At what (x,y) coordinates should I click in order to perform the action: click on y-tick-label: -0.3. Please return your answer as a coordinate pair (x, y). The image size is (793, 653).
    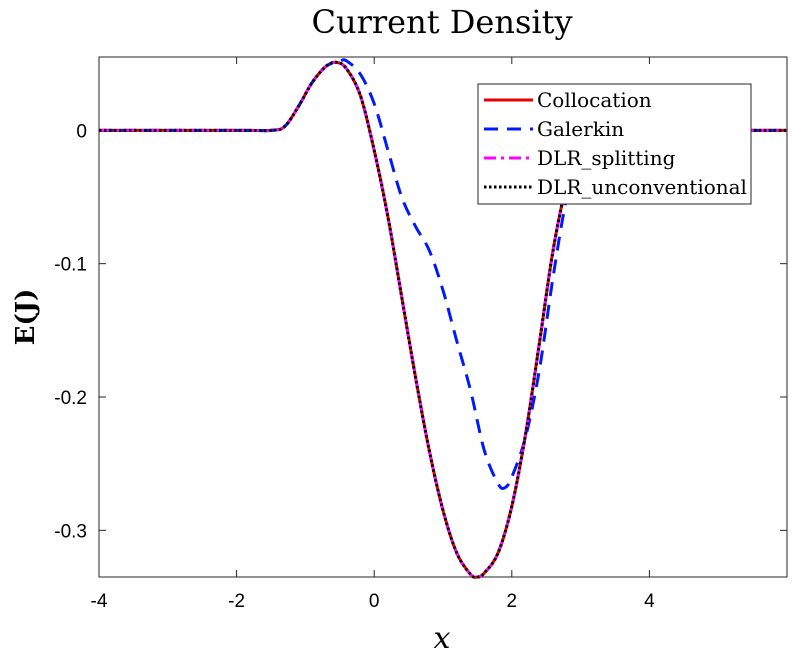
    Looking at the image, I should click on (70, 531).